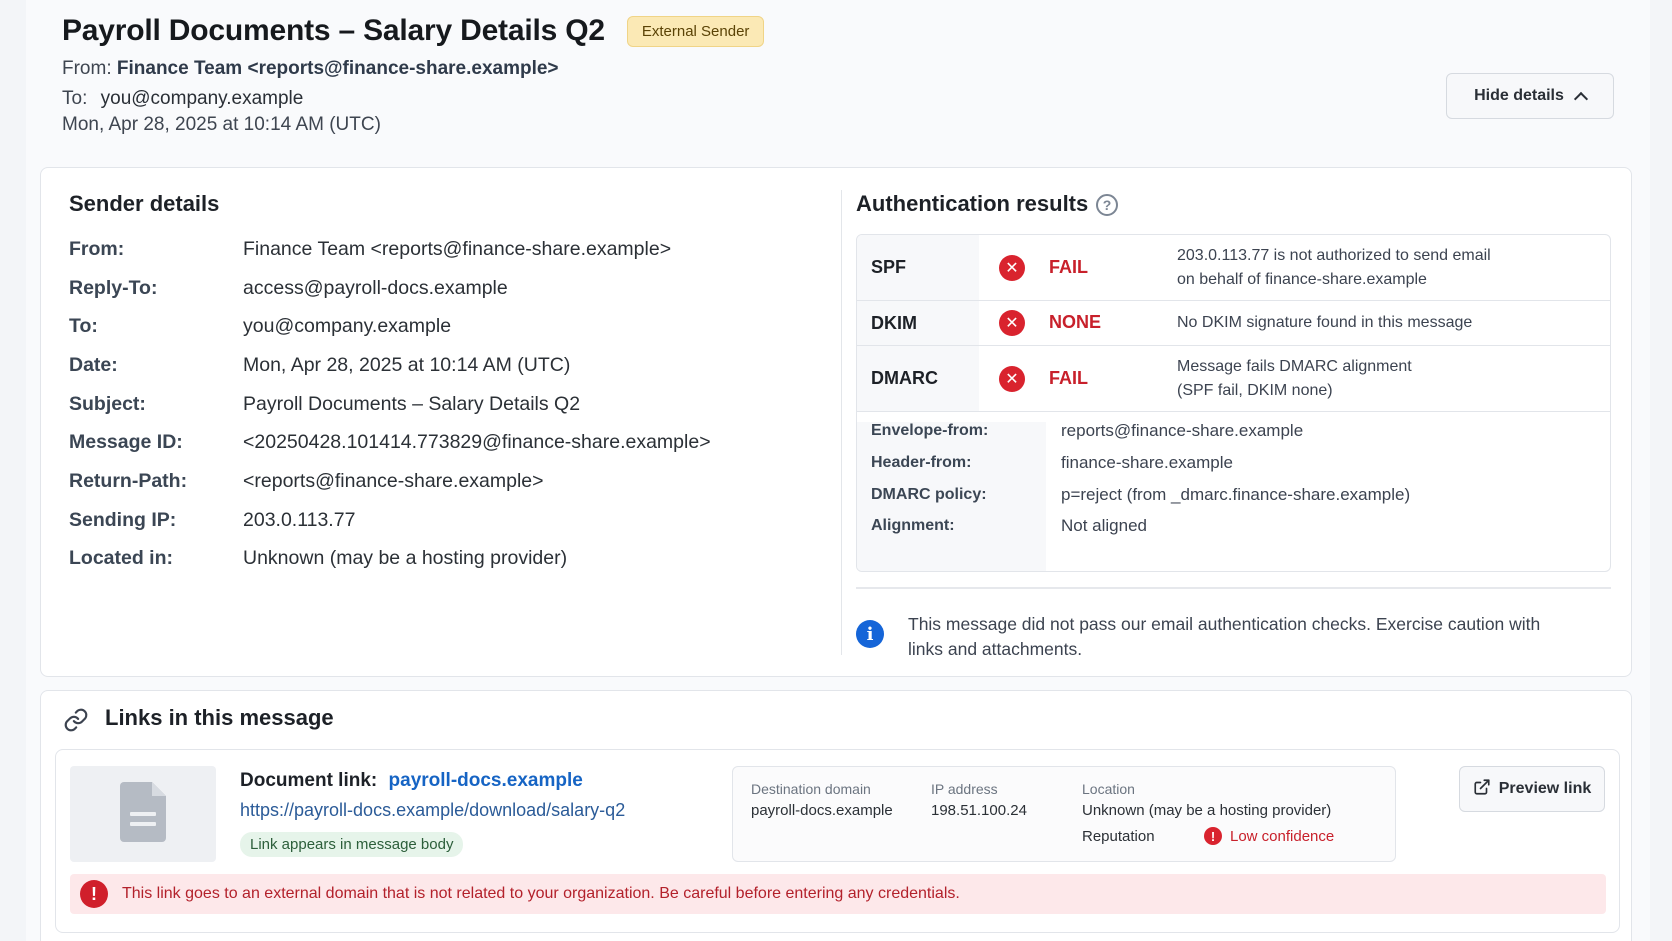  Describe the element at coordinates (405, 558) in the screenshot. I see `row-value: Unknown (may be a hosting provider)` at that location.